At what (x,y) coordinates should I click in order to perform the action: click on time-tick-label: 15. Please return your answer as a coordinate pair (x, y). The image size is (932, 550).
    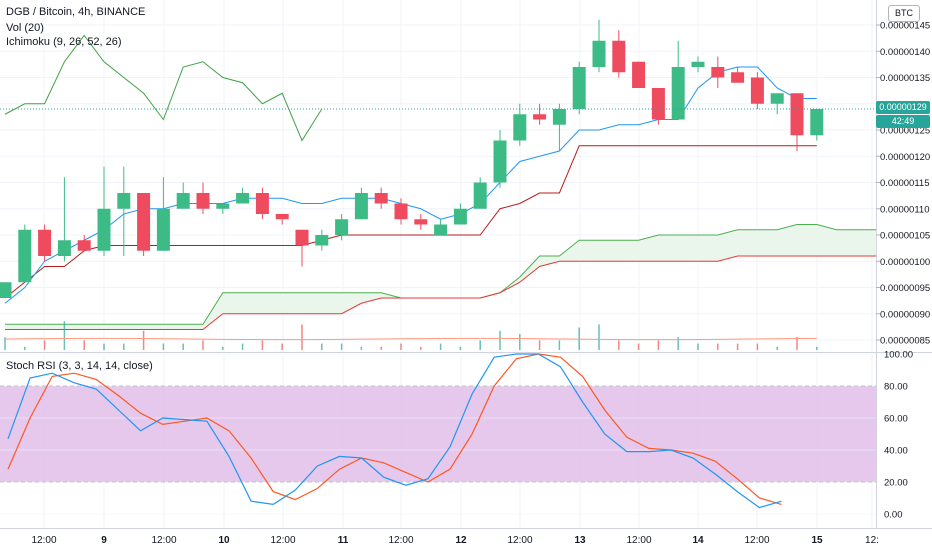
    Looking at the image, I should click on (817, 540).